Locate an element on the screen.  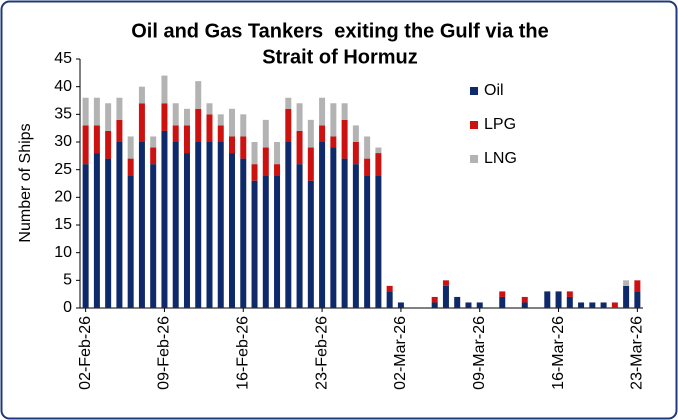
legend-label: Oil is located at coordinates (494, 90).